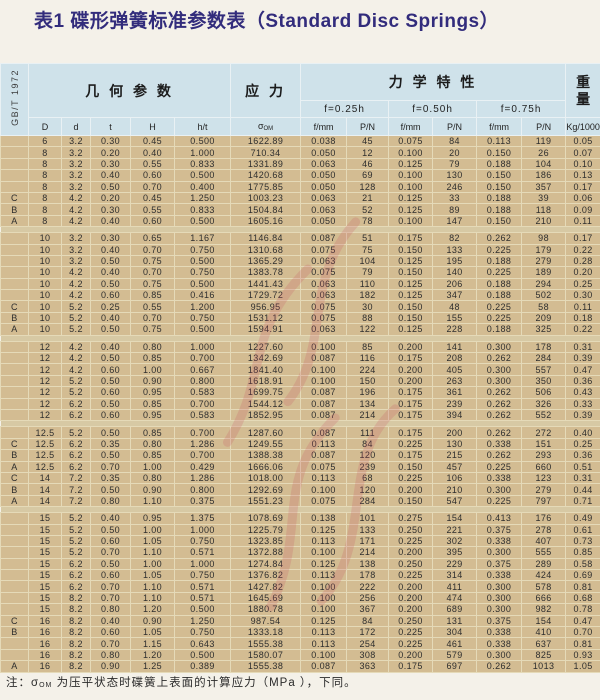 The image size is (600, 700). I want to click on f075-deflection-cell: 0.225, so click(499, 306).